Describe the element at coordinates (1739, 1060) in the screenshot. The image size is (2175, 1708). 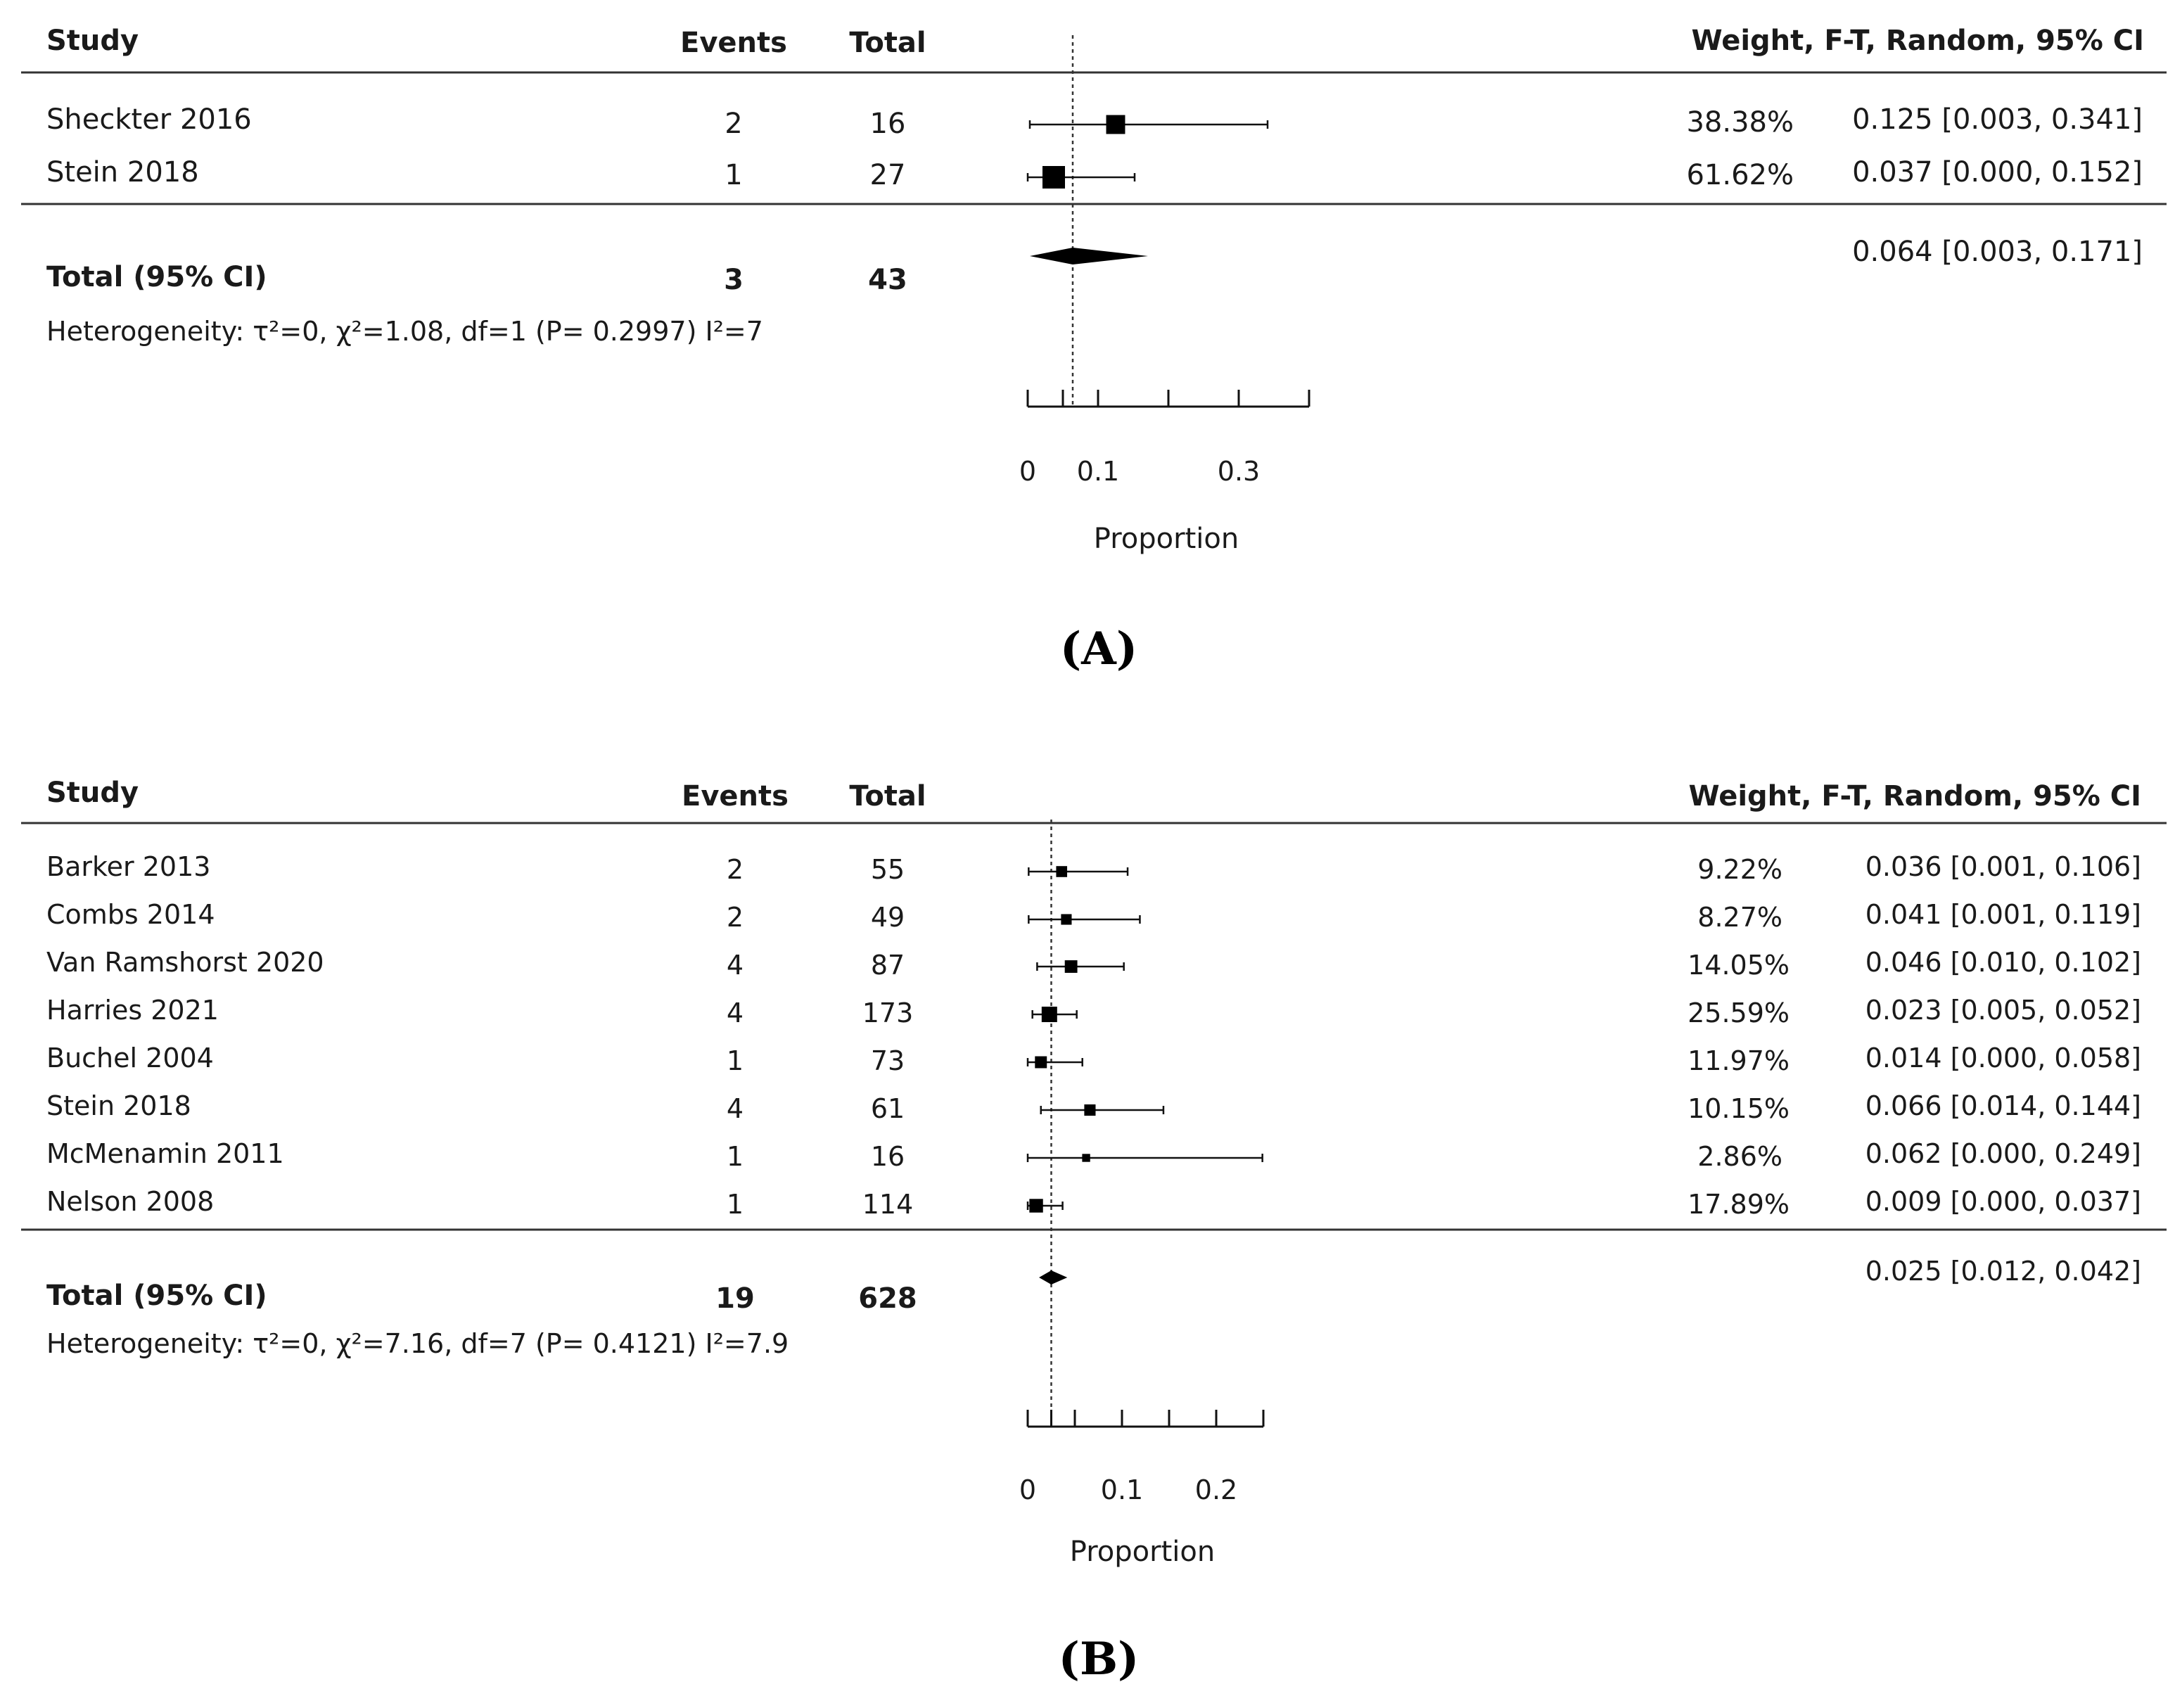
I see `weight-cell: 11.97%` at that location.